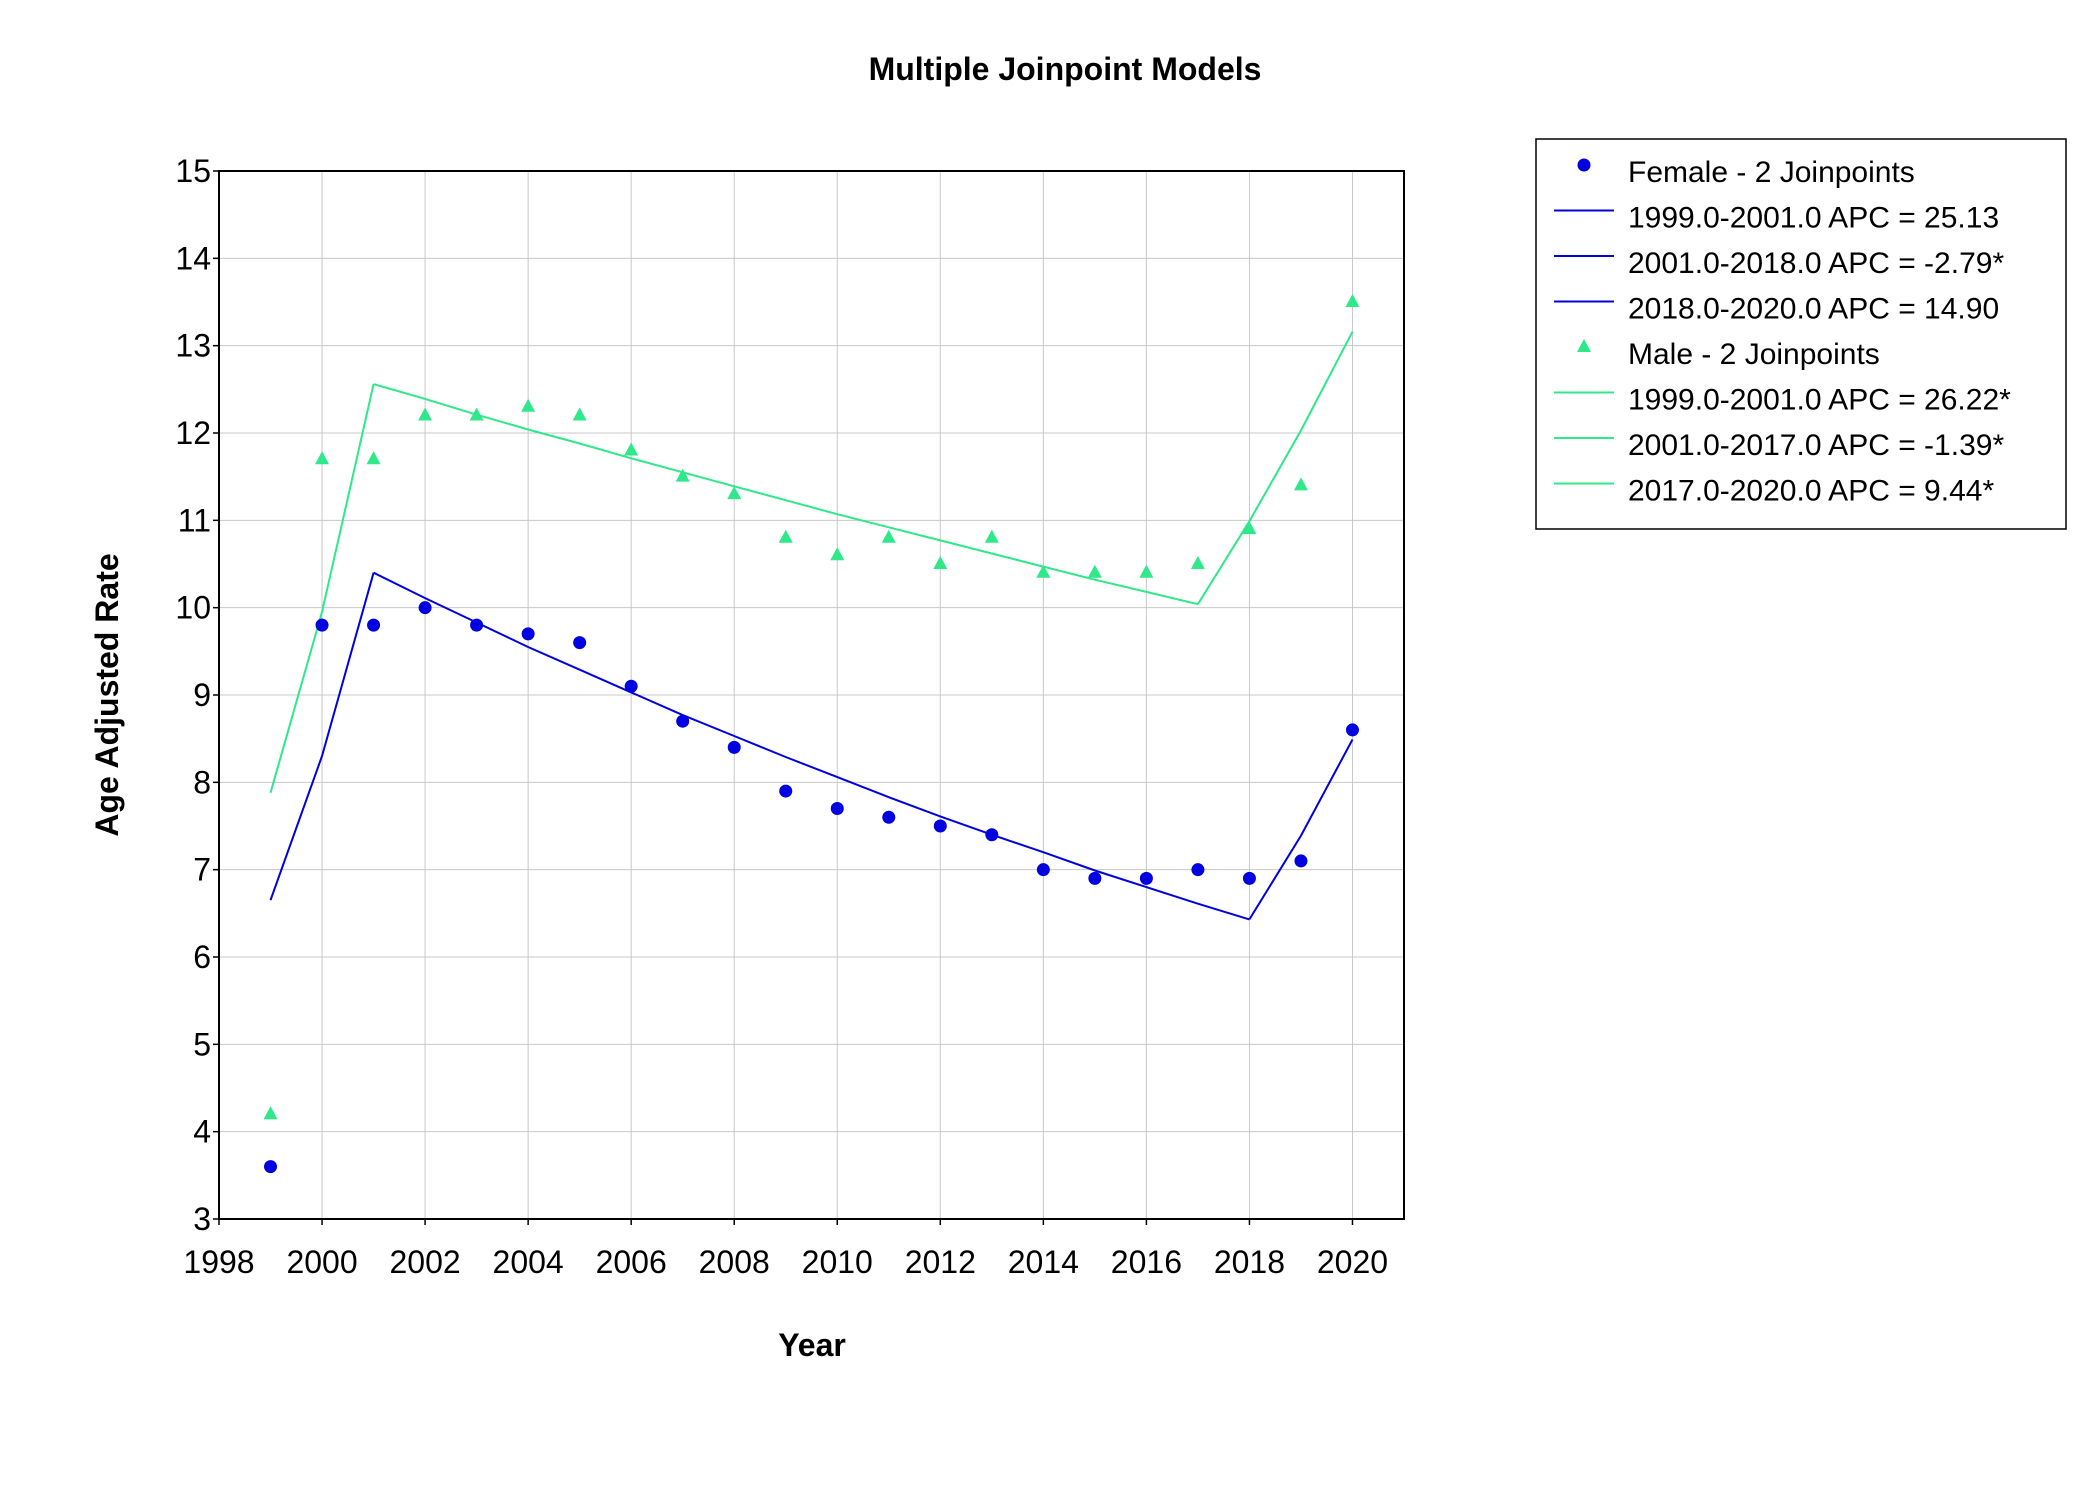 The image size is (2100, 1500). I want to click on y-tick-label: 5, so click(202, 1044).